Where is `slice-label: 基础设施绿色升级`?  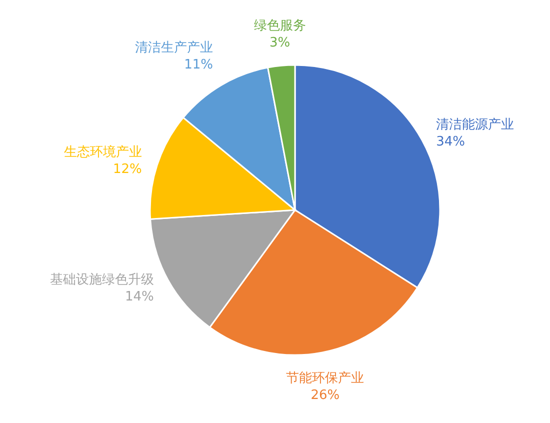 slice-label: 基础设施绿色升级 is located at coordinates (102, 280).